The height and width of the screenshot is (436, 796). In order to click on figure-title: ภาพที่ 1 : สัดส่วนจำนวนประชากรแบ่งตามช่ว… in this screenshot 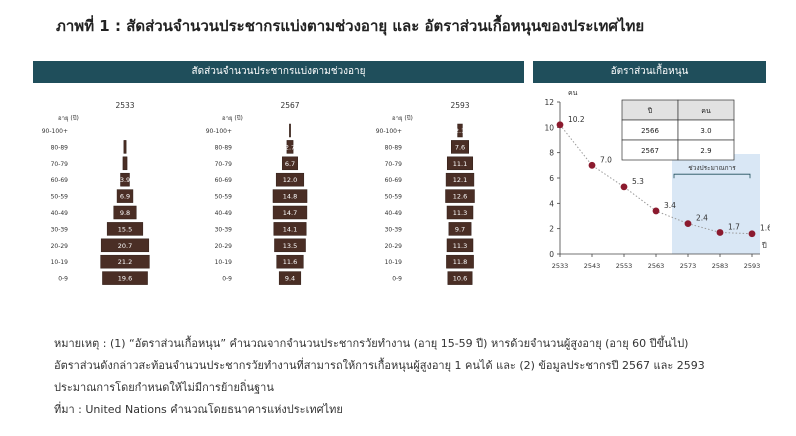, I will do `click(350, 26)`.